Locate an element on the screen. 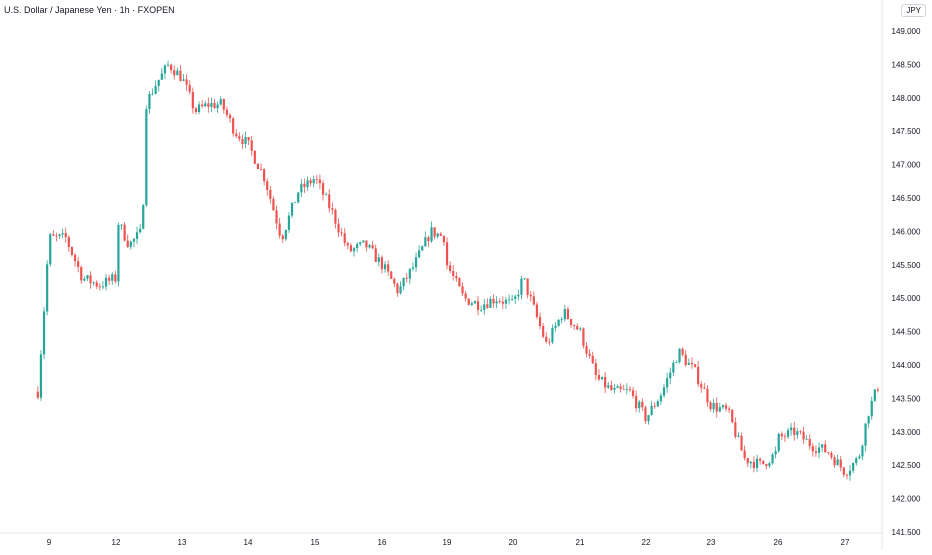 The height and width of the screenshot is (555, 932). price-tick-label: 146.500 is located at coordinates (906, 198).